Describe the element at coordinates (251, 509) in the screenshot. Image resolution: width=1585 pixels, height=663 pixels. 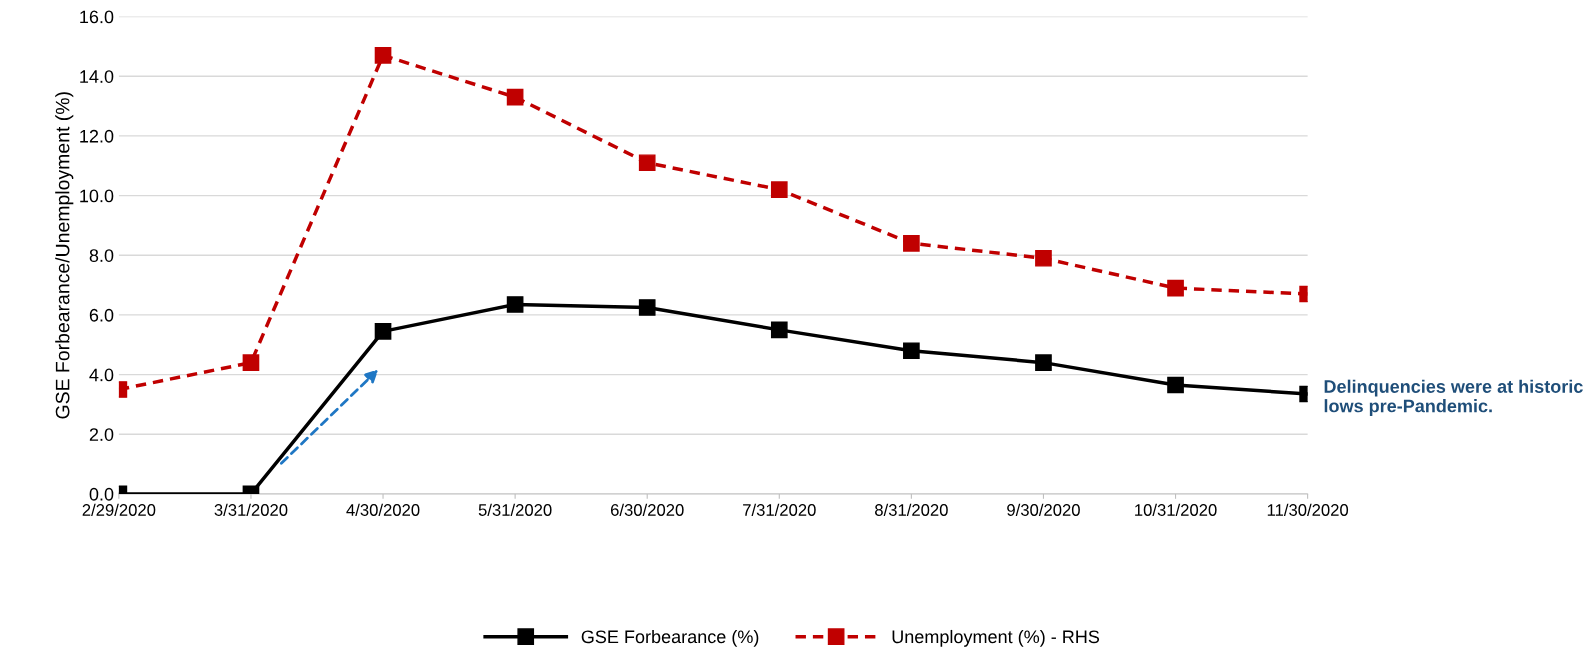
I see `x-tick-label: 3/31/2020` at that location.